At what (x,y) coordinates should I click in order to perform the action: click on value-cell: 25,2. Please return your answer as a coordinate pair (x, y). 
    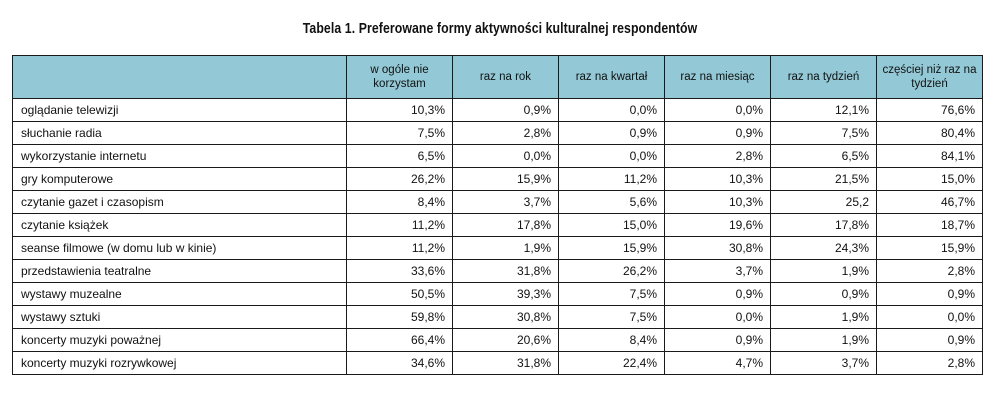
    Looking at the image, I should click on (823, 202).